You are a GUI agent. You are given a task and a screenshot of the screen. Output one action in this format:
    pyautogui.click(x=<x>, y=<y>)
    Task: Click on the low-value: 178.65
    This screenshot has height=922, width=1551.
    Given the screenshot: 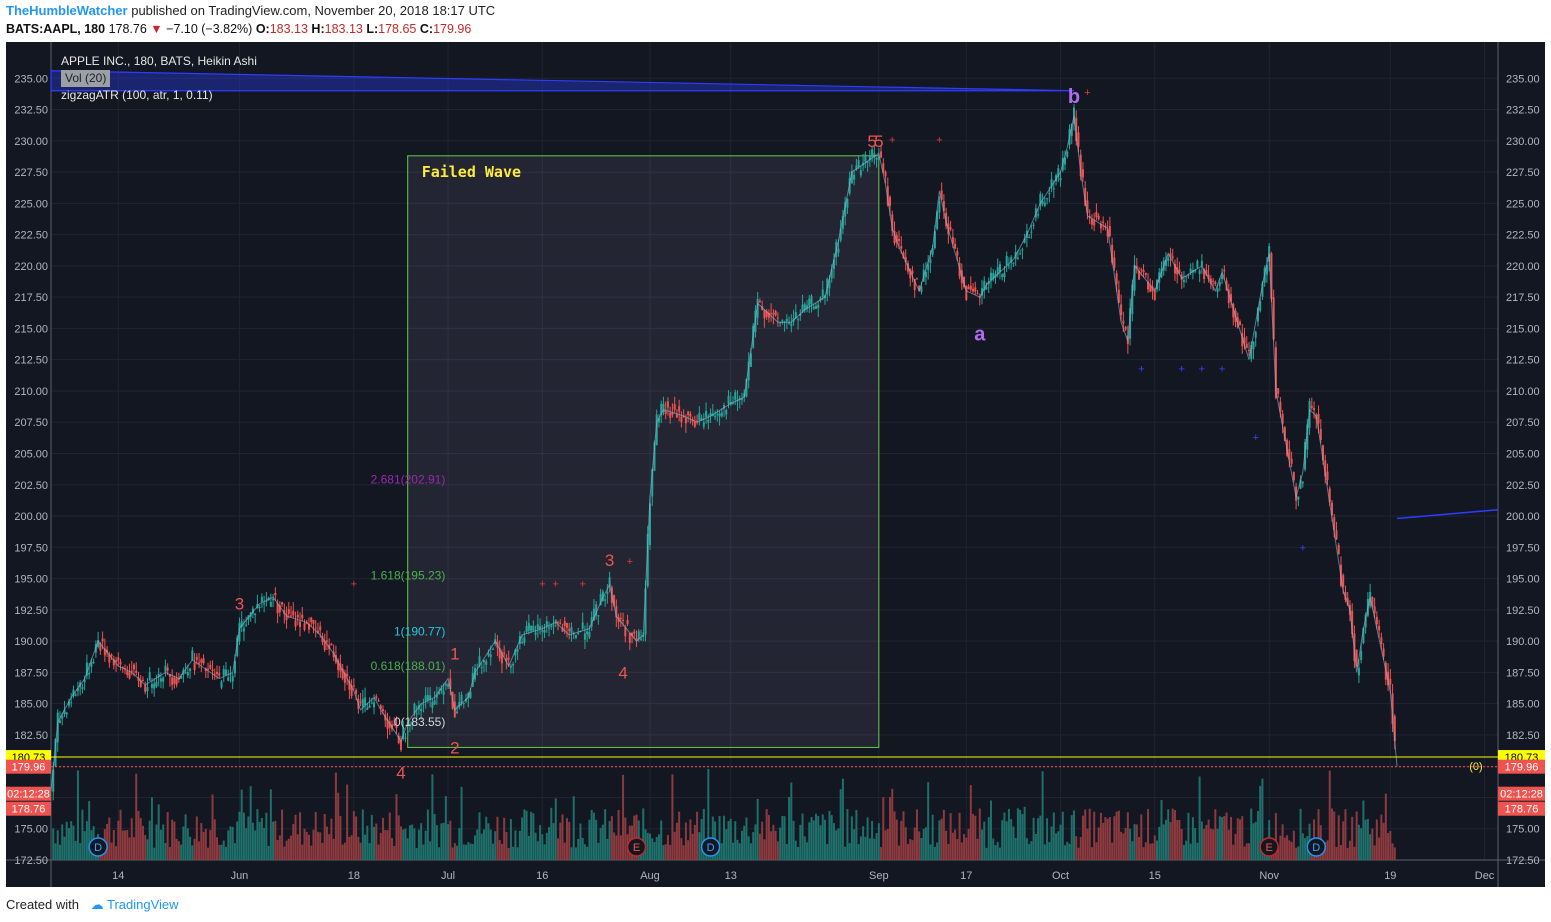 What is the action you would take?
    pyautogui.click(x=397, y=29)
    